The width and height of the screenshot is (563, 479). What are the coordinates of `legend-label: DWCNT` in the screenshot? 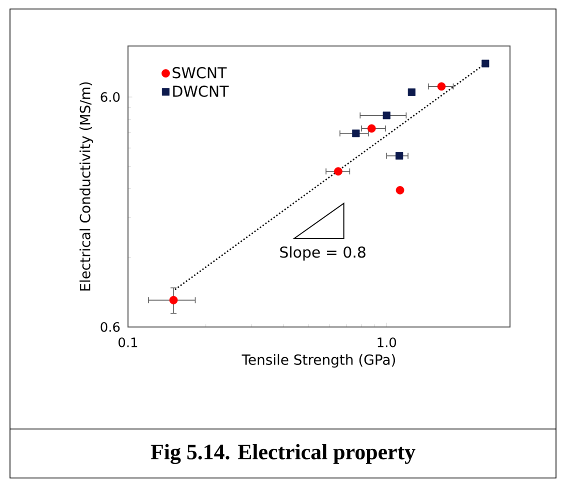 It's located at (201, 91).